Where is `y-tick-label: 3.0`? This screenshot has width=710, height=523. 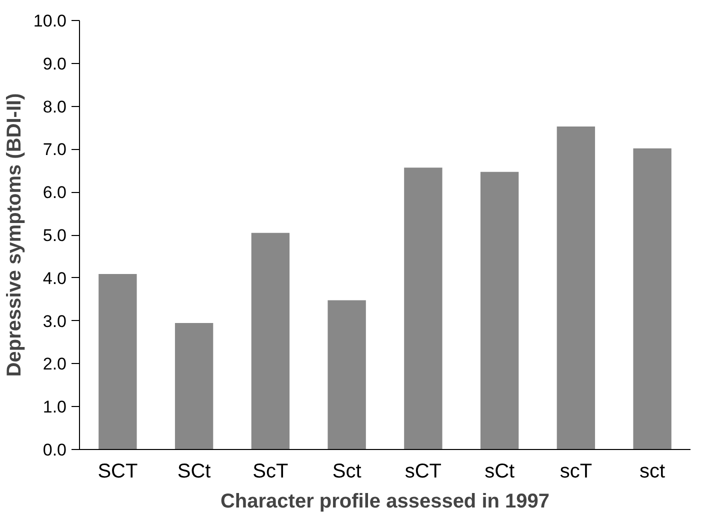
y-tick-label: 3.0 is located at coordinates (54, 321).